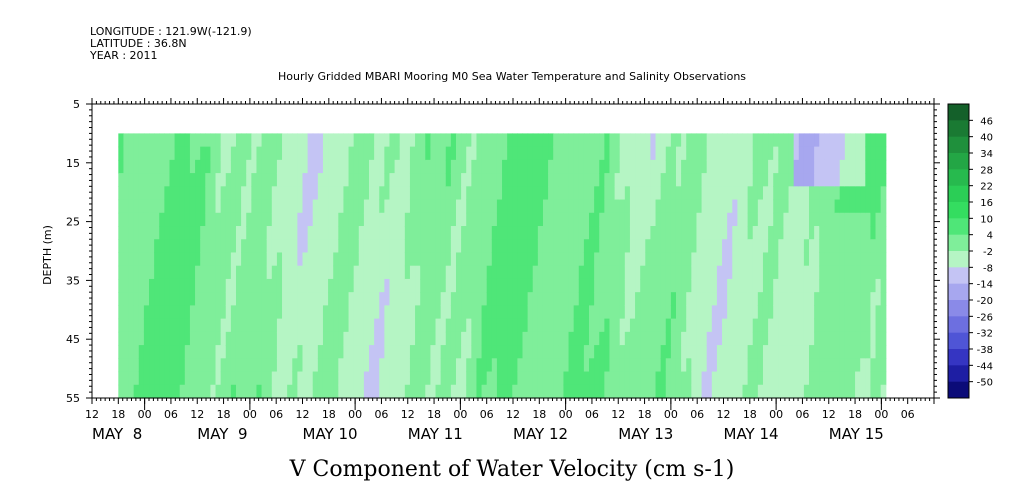  What do you see at coordinates (958, 292) in the screenshot?
I see `colorbar-swatch` at bounding box center [958, 292].